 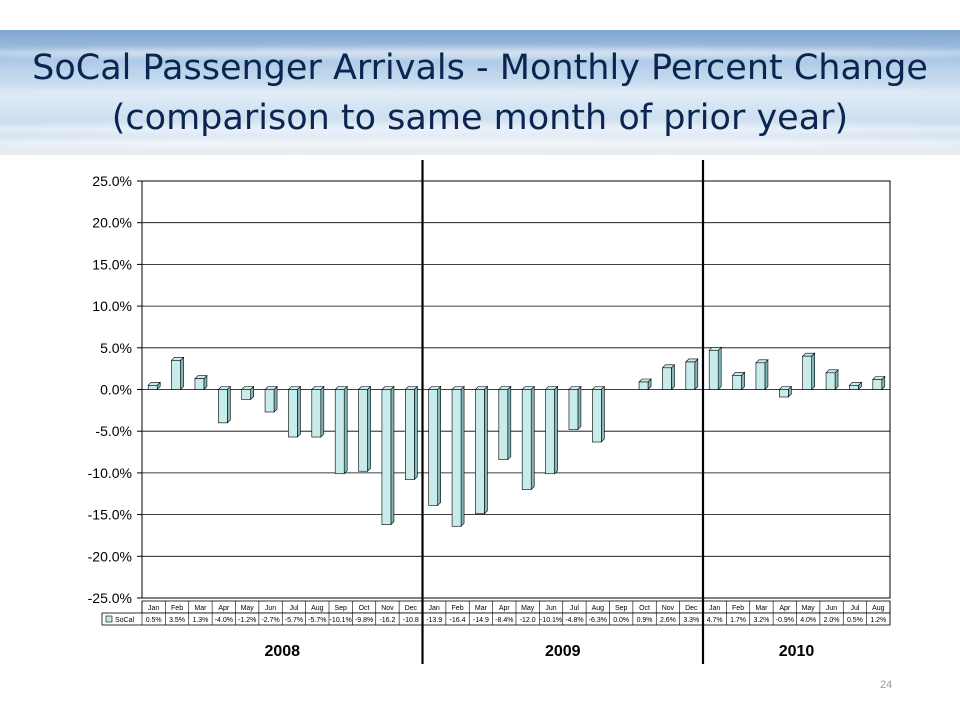 What do you see at coordinates (738, 620) in the screenshot?
I see `data-table-value: 1.7%` at bounding box center [738, 620].